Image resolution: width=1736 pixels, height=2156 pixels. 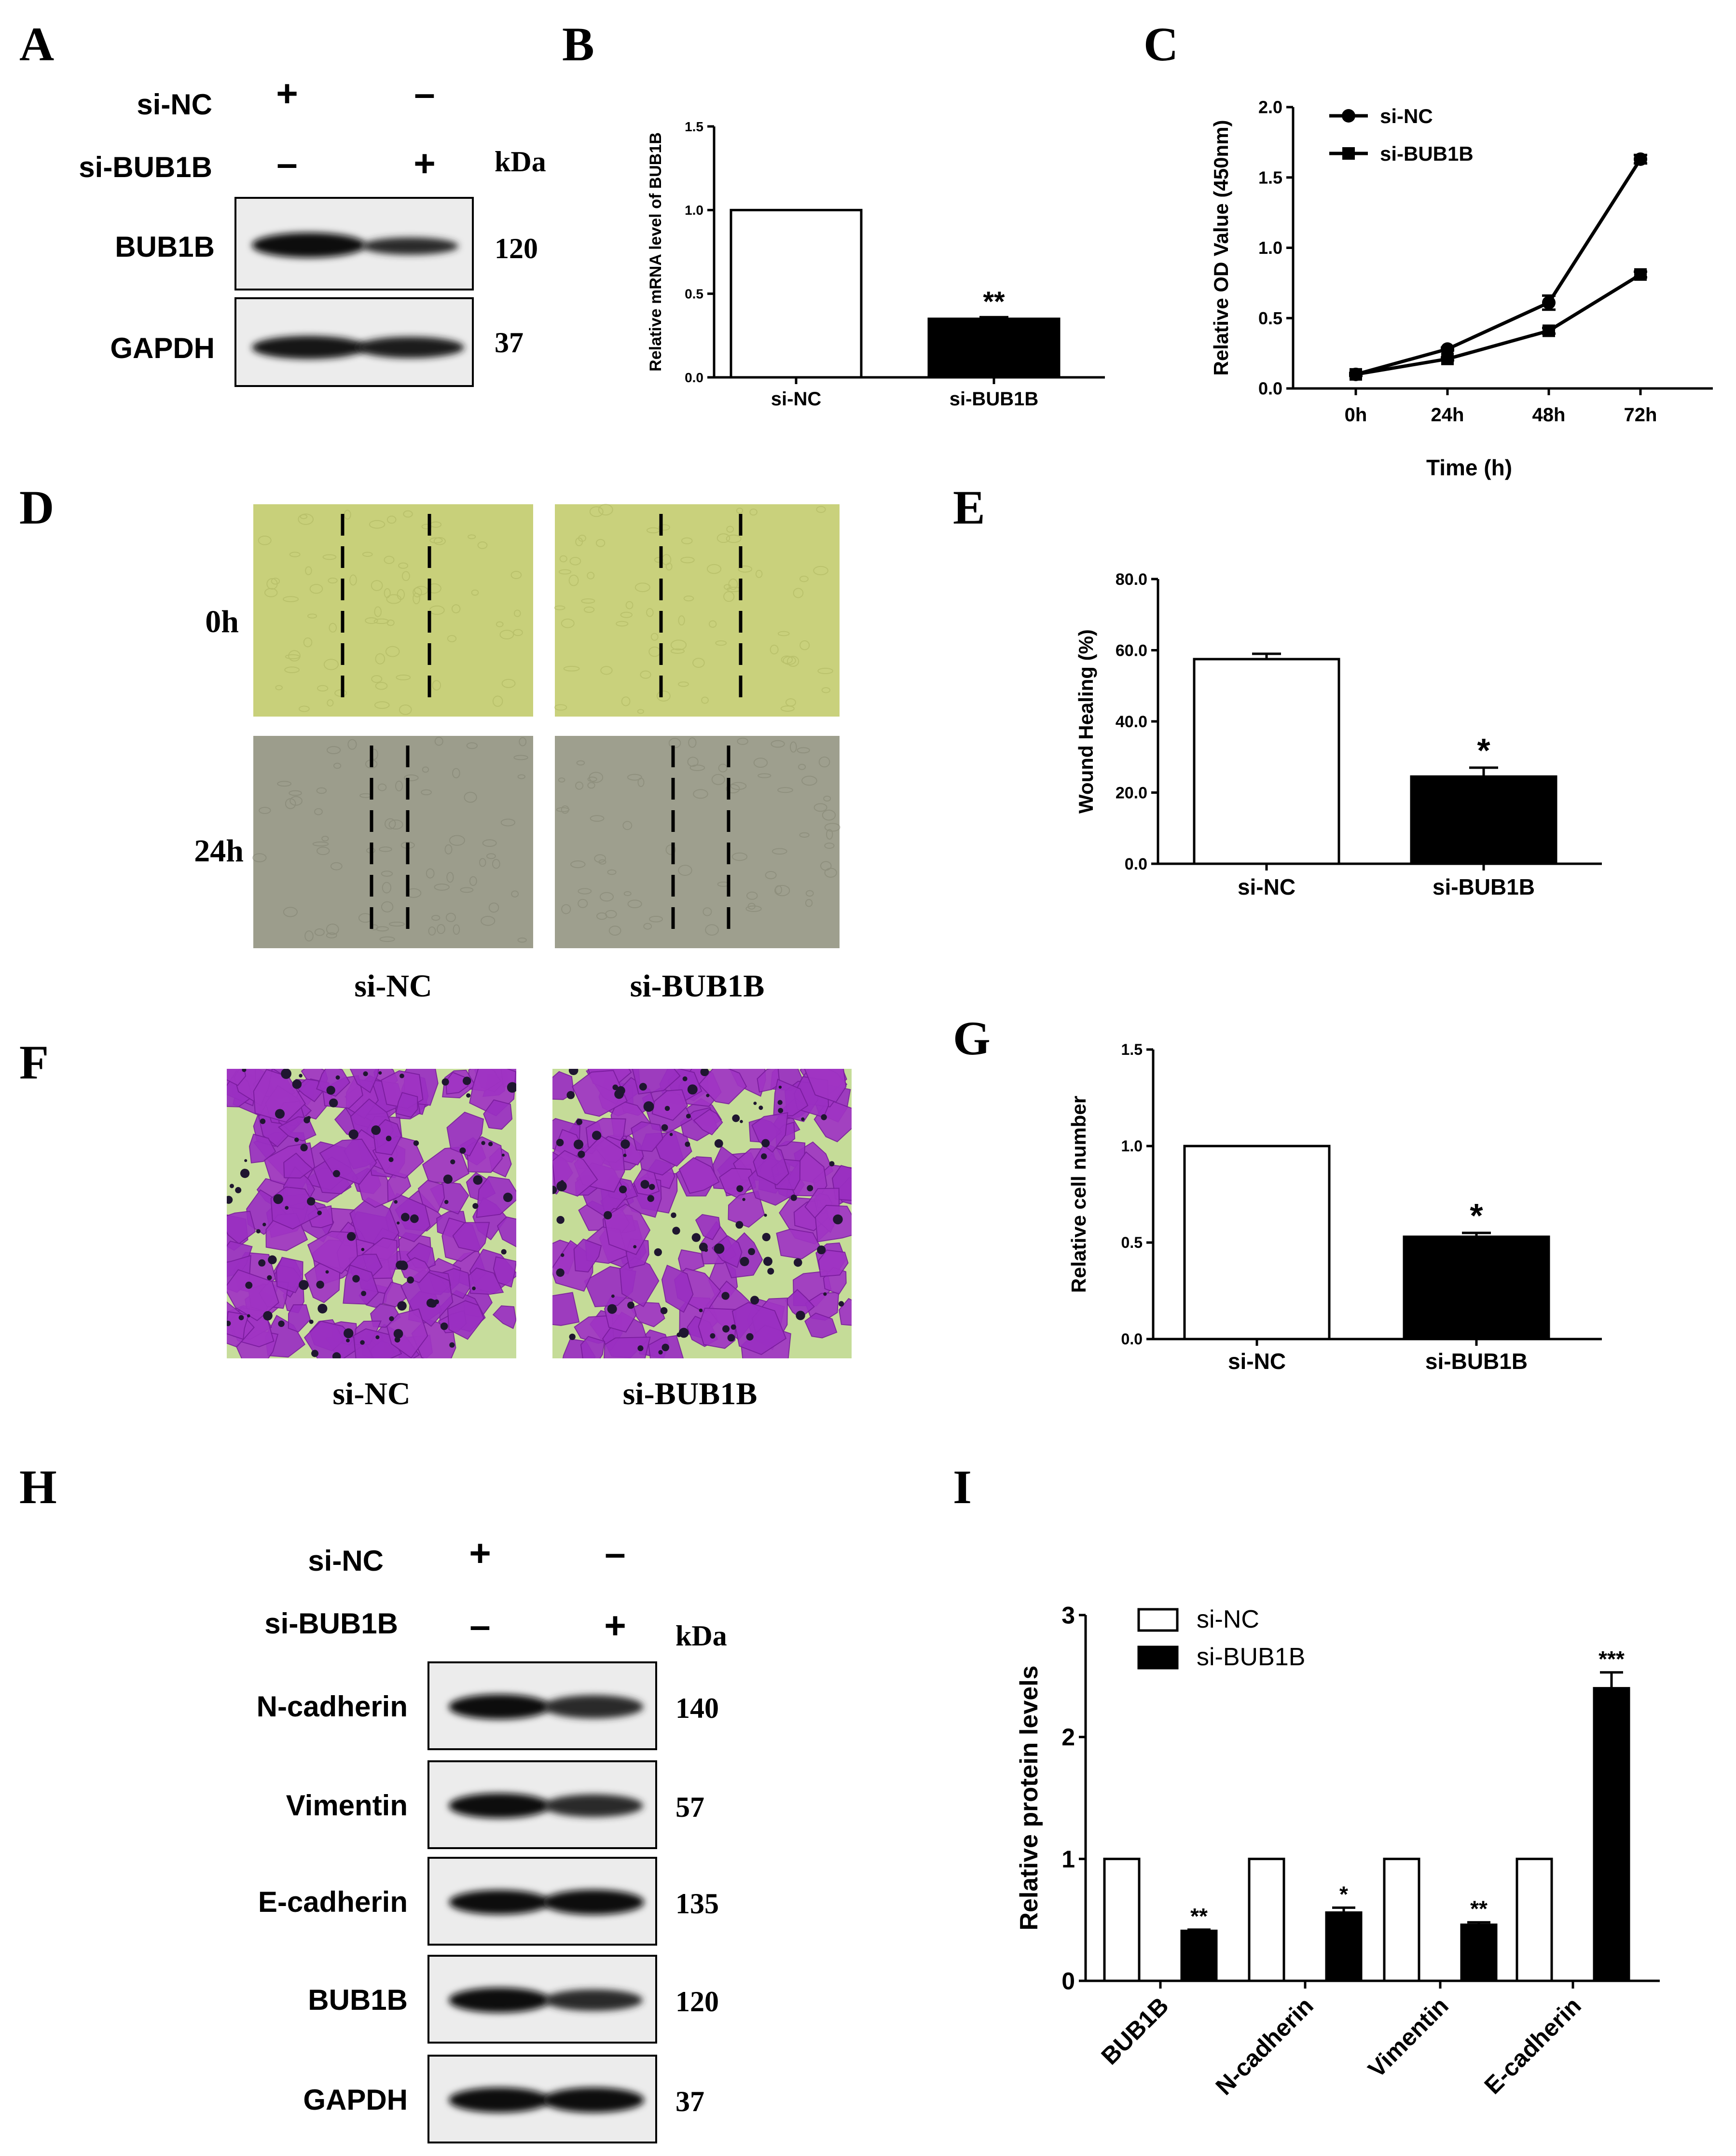 What do you see at coordinates (1532, 2045) in the screenshot?
I see `x-tick-label: E-cadherin` at bounding box center [1532, 2045].